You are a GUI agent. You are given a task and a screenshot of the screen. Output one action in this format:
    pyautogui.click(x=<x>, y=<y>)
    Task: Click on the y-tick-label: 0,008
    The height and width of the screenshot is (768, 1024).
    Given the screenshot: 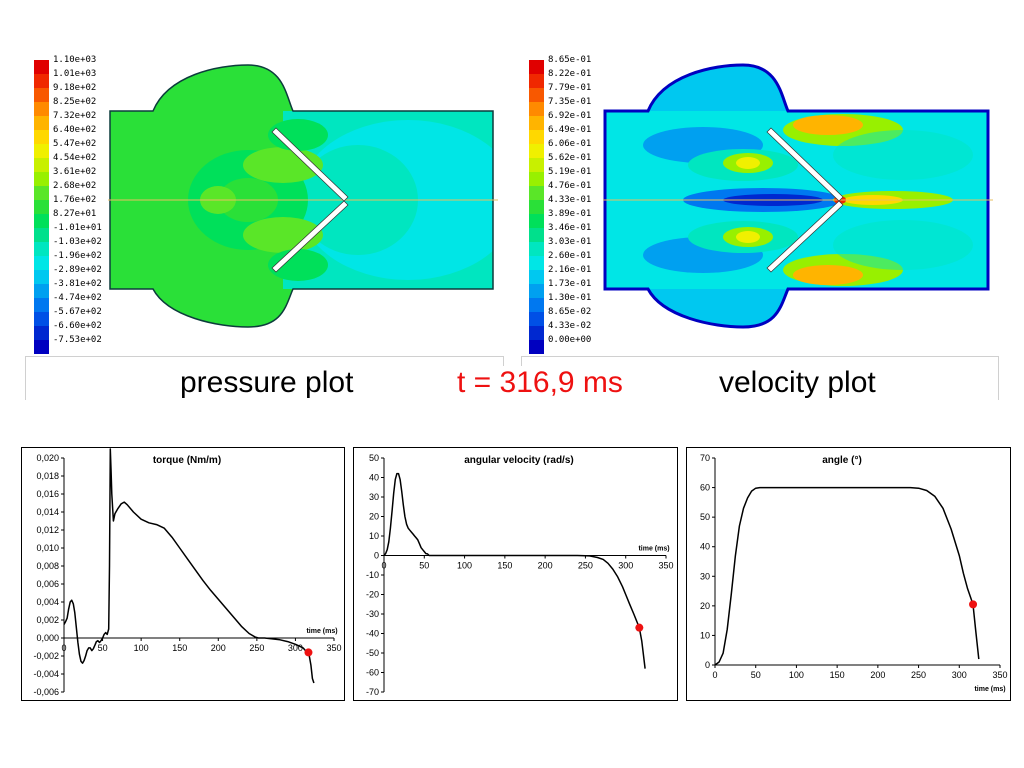 What is the action you would take?
    pyautogui.click(x=47, y=566)
    